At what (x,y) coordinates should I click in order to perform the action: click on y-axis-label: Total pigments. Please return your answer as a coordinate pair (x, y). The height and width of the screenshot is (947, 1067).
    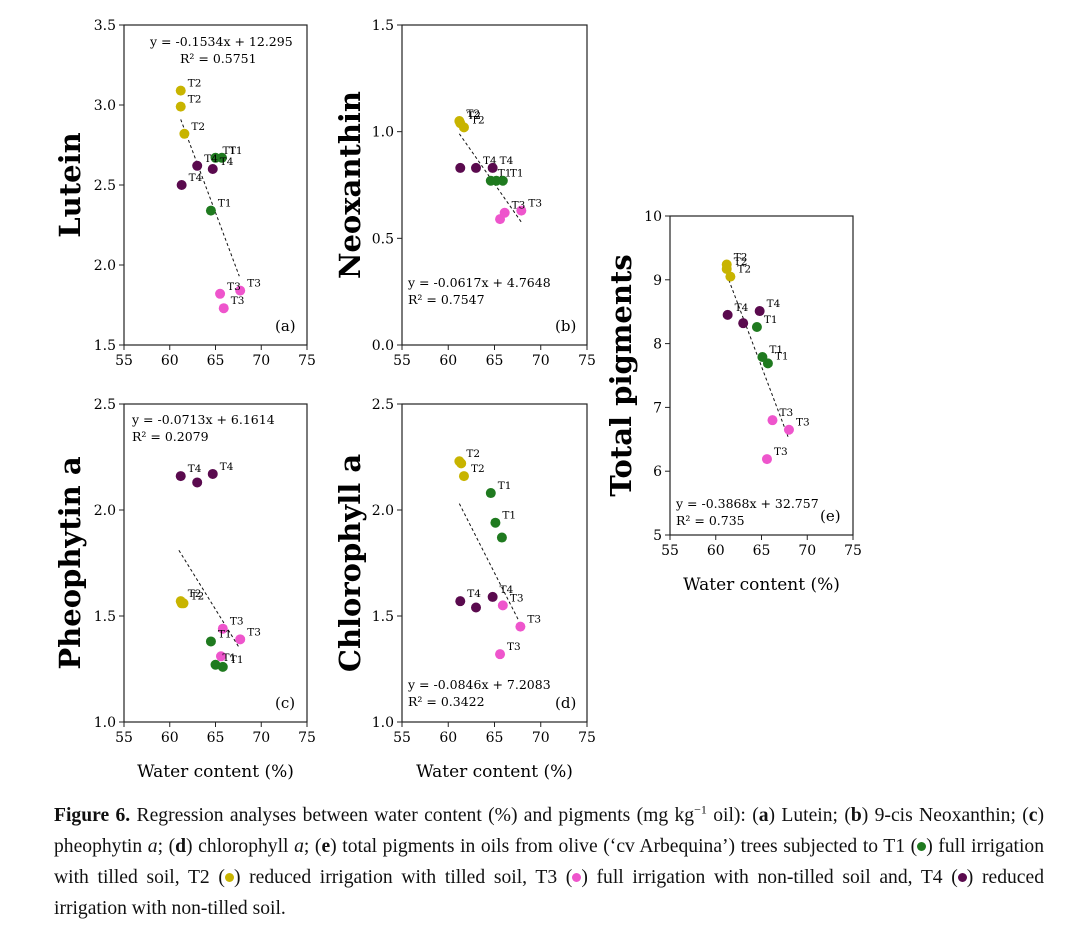
    Looking at the image, I should click on (621, 375).